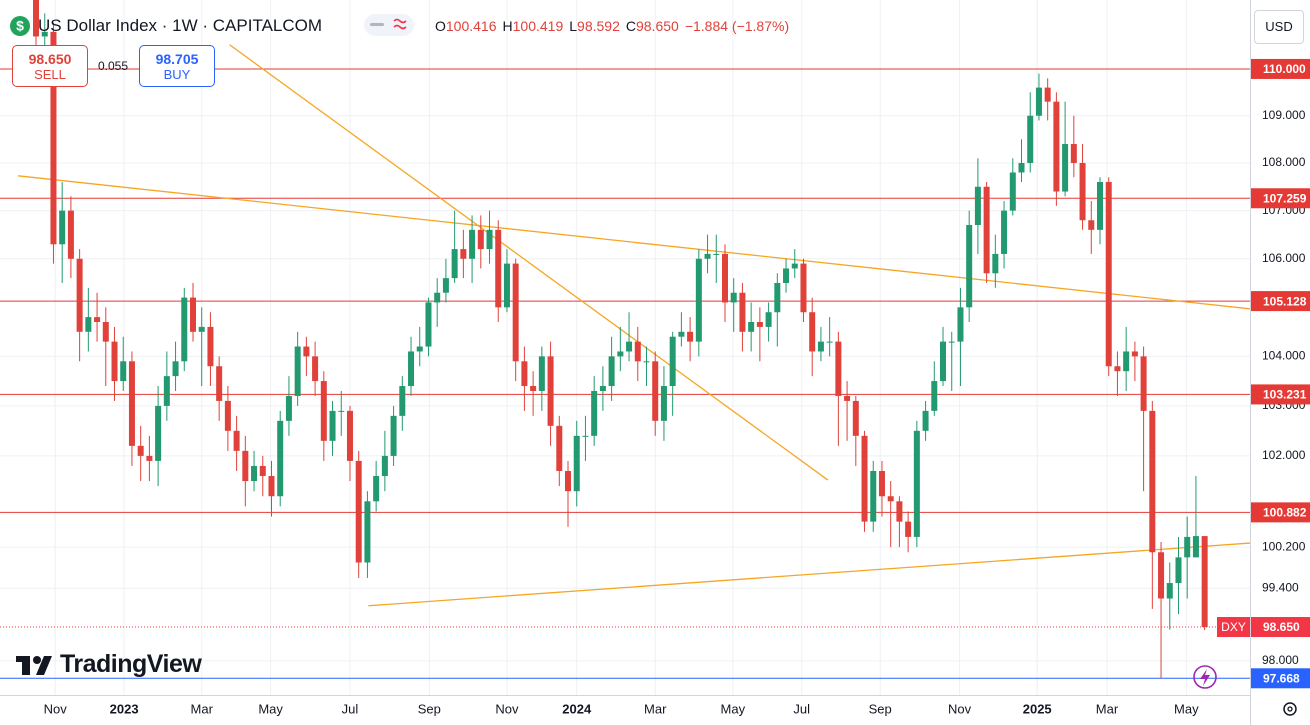 This screenshot has width=1310, height=725. I want to click on ohlc-value: 98.650, so click(657, 26).